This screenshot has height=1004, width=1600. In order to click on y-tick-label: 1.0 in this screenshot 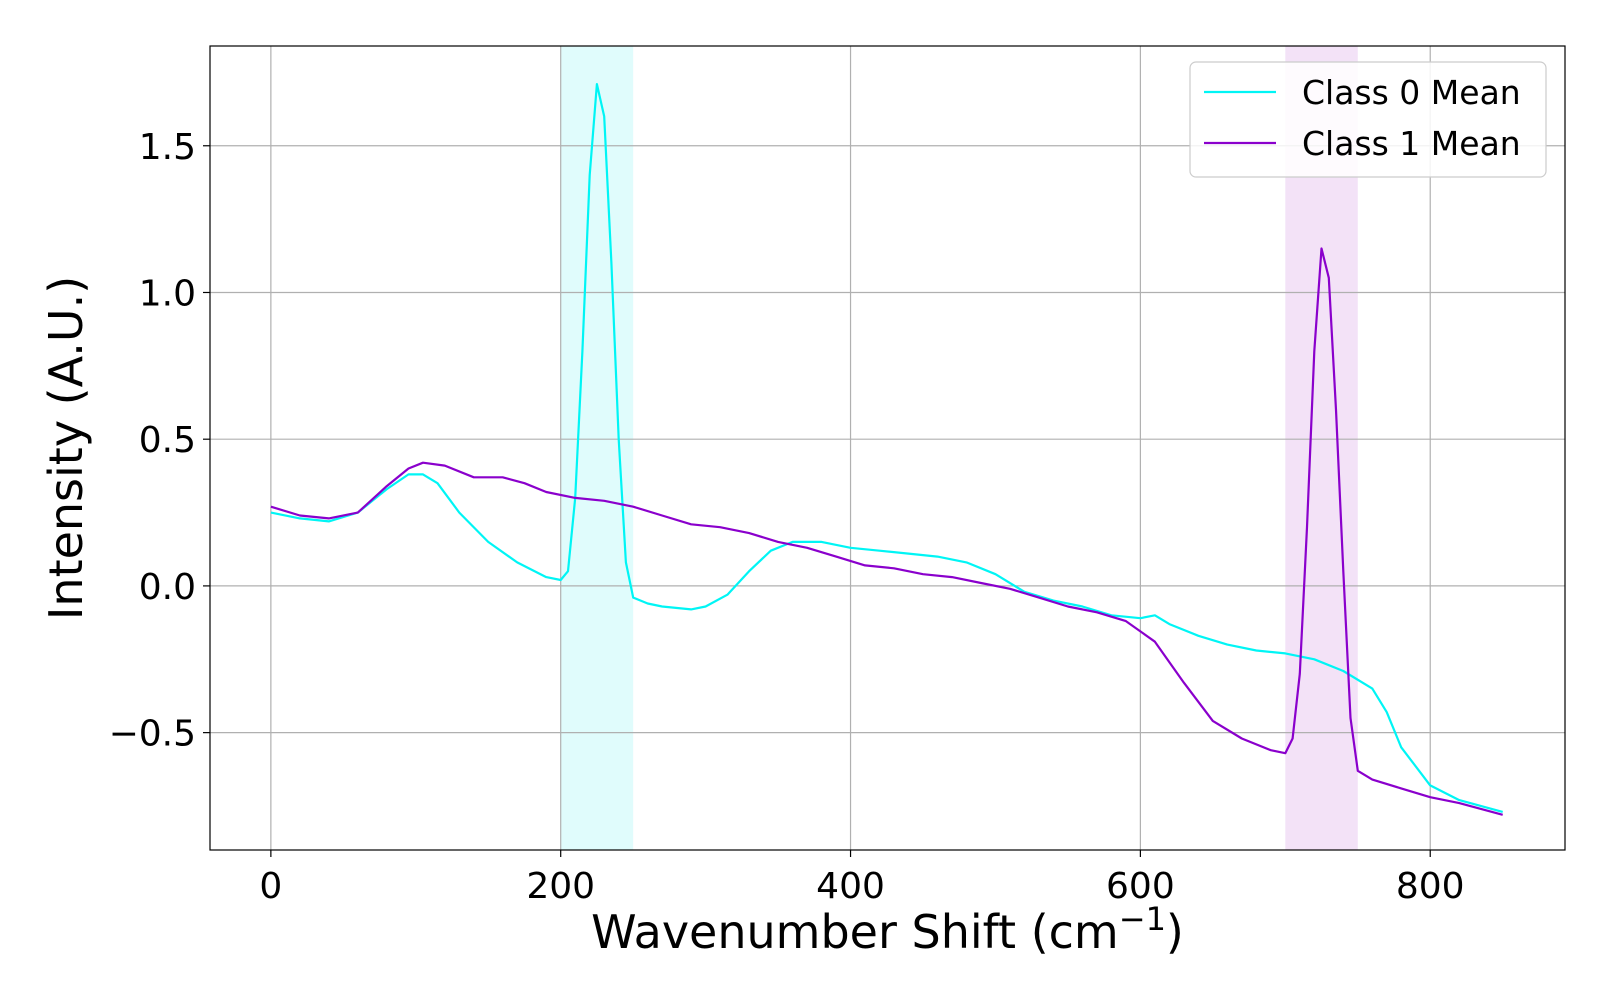, I will do `click(167, 293)`.